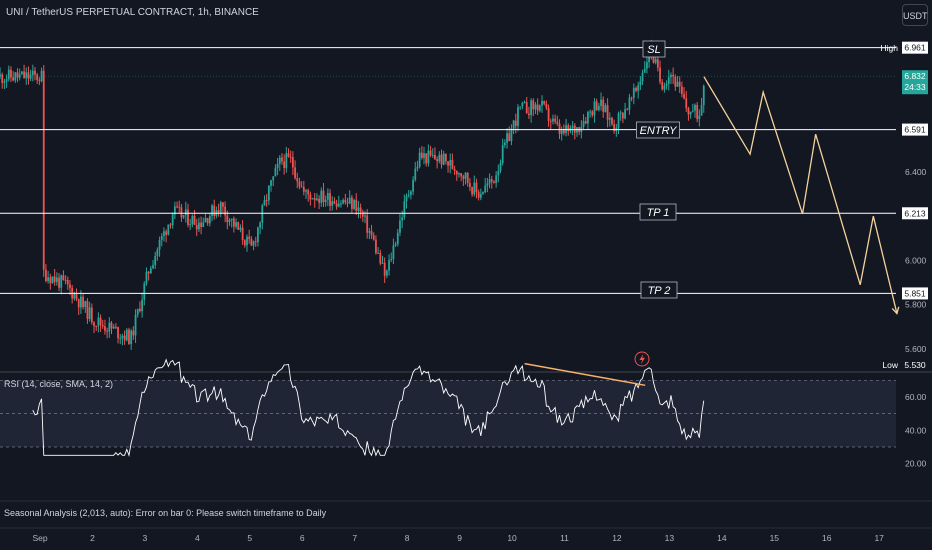  Describe the element at coordinates (916, 260) in the screenshot. I see `price-axis: 5.600 5.800 6.000 6.400` at that location.